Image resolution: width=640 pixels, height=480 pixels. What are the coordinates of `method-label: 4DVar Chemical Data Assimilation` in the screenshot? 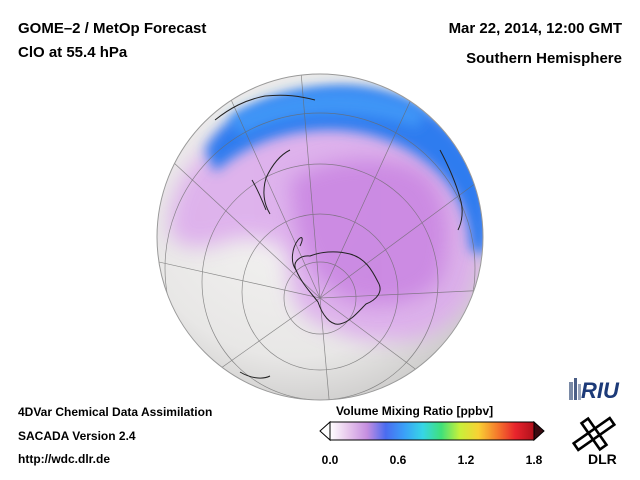 It's located at (115, 412).